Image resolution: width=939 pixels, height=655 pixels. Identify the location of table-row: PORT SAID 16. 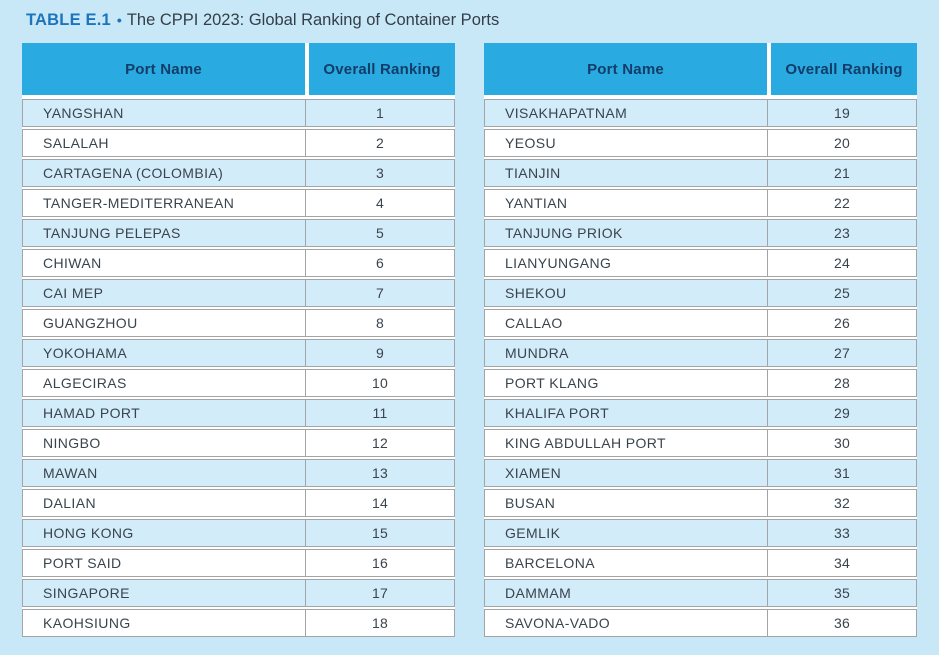
(238, 563).